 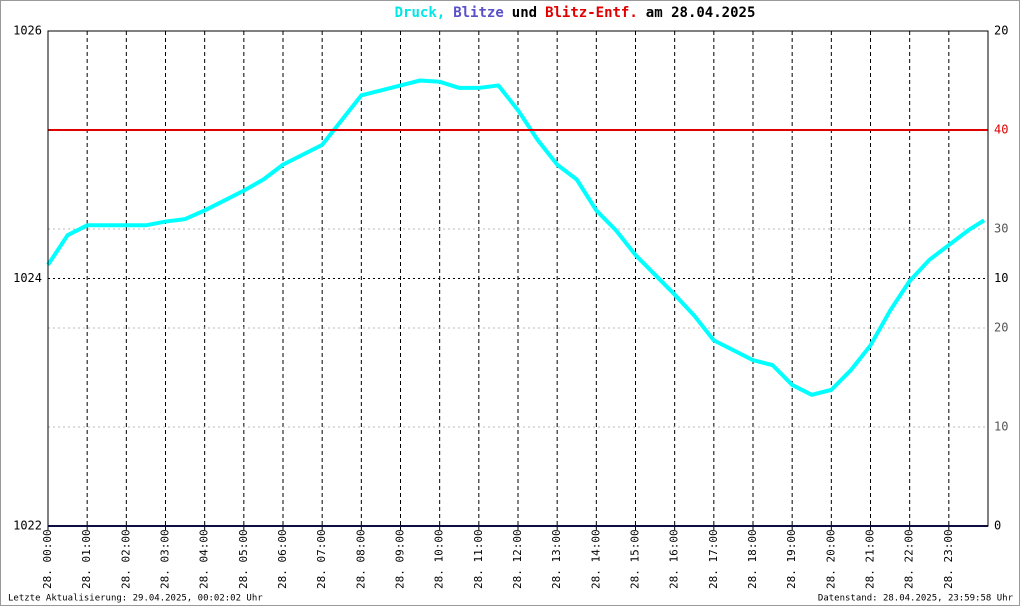 I want to click on title-part: Blitze, so click(x=478, y=13).